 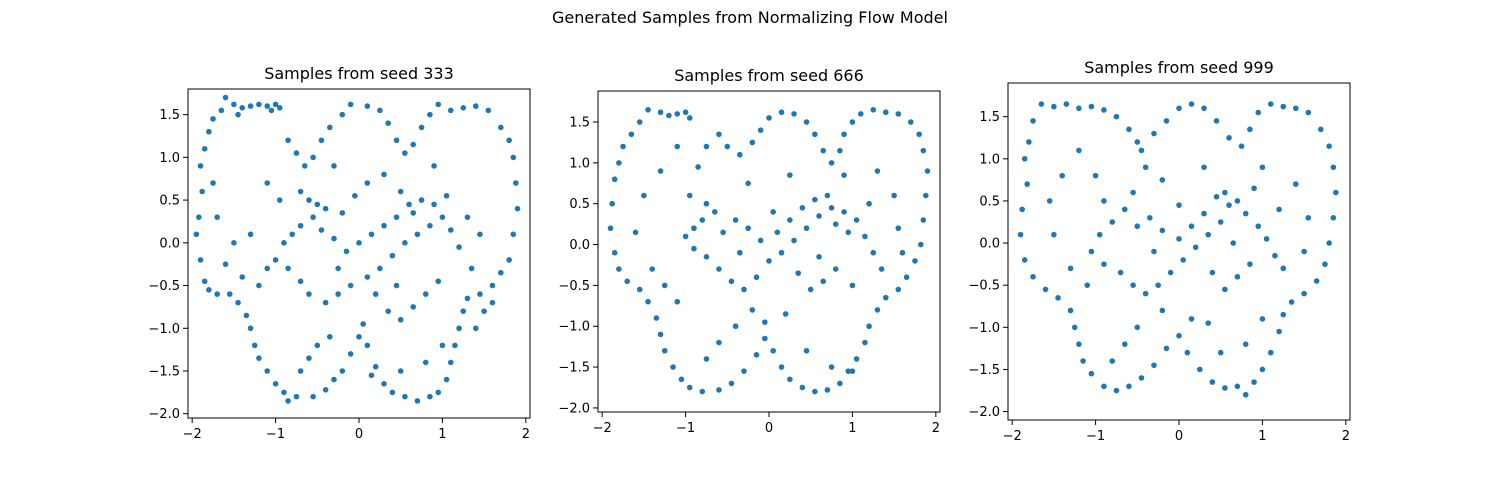 What do you see at coordinates (769, 251) in the screenshot?
I see `axes-frame` at bounding box center [769, 251].